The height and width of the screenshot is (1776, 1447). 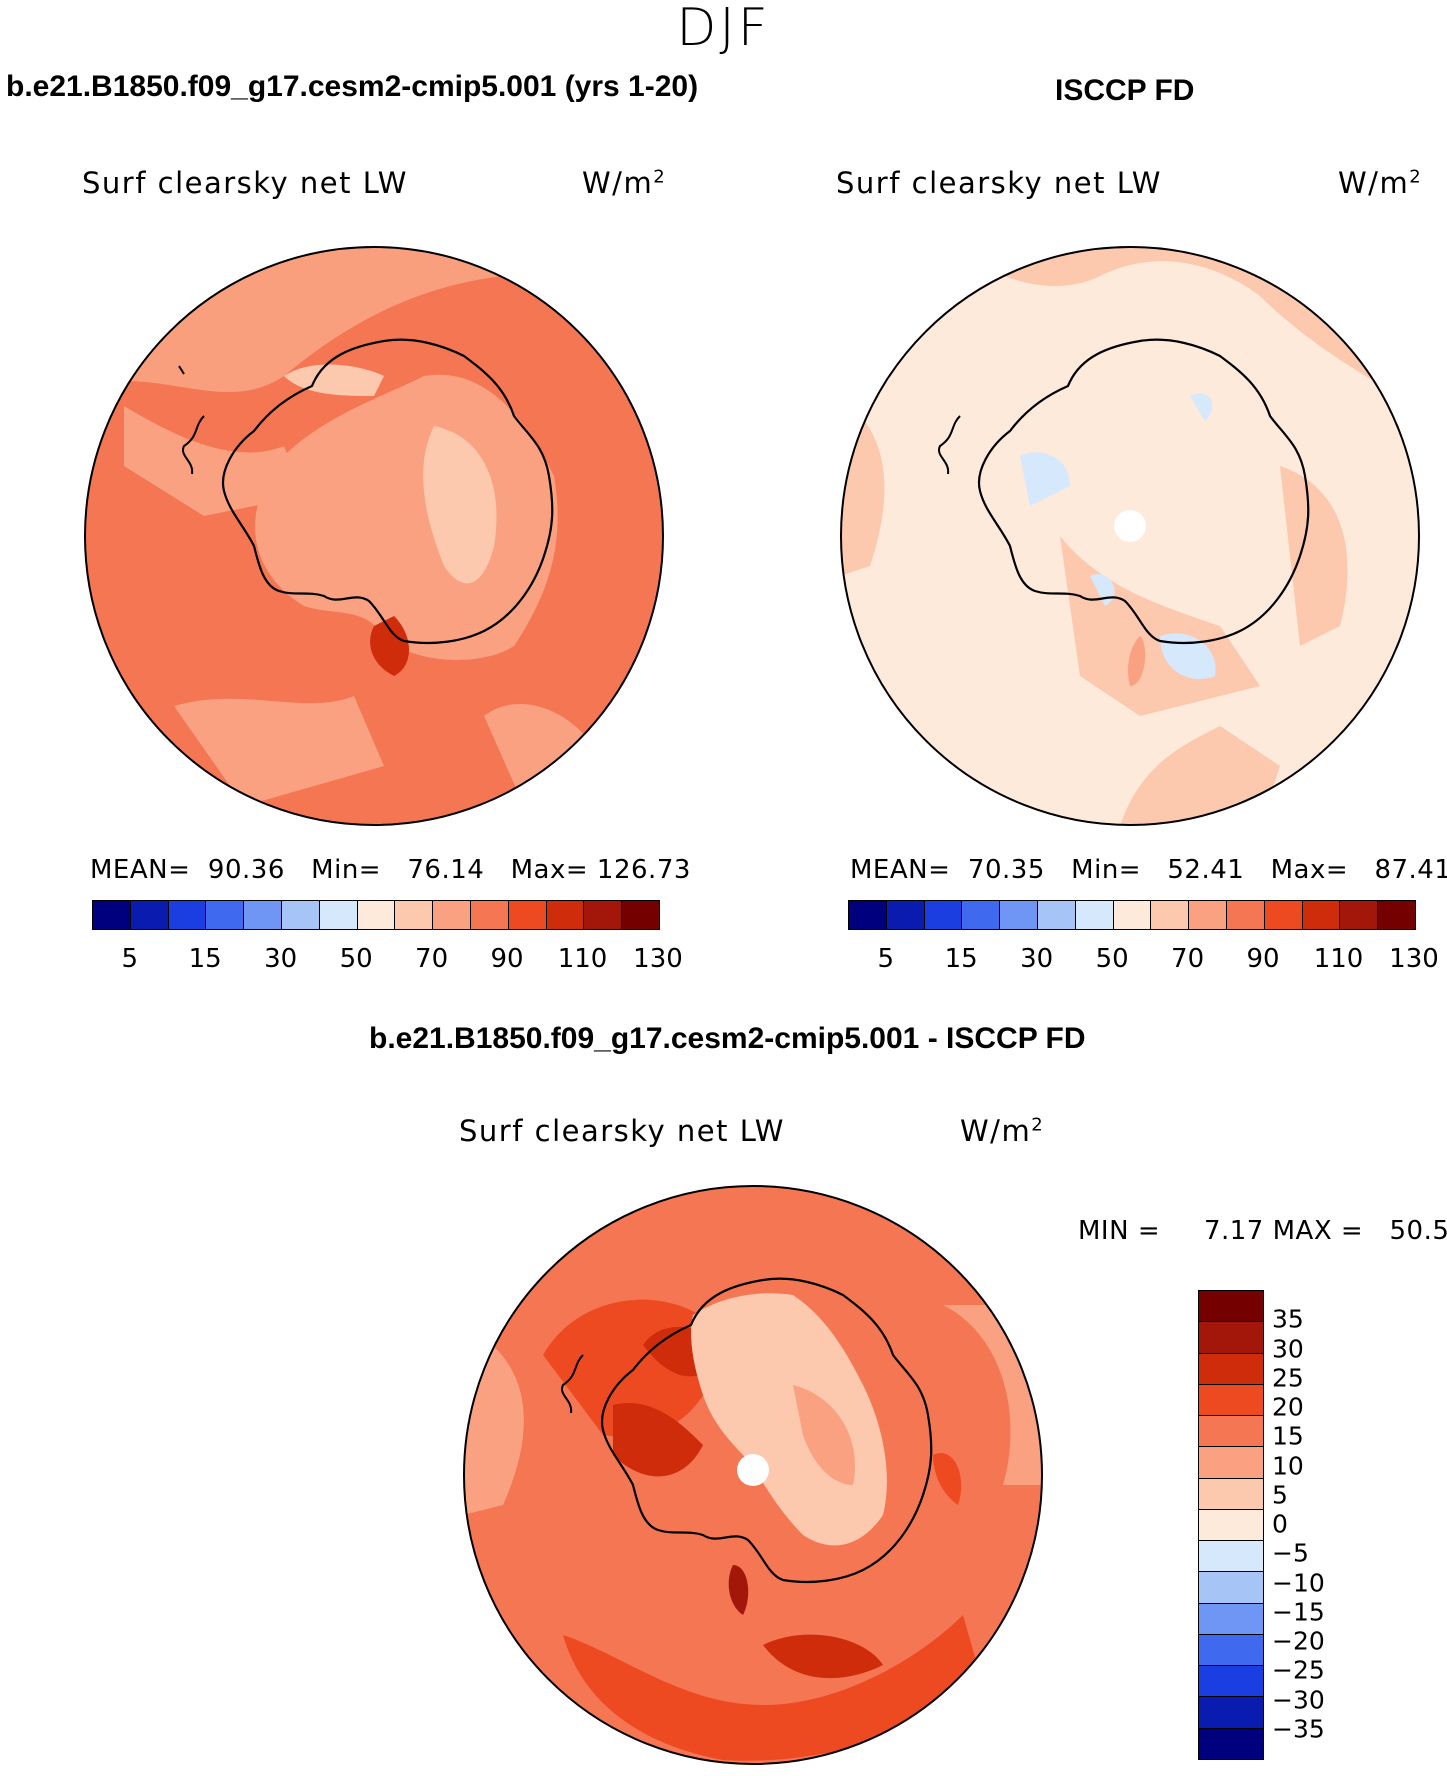 What do you see at coordinates (1298, 1699) in the screenshot?
I see `colorbar-tick-label: −30` at bounding box center [1298, 1699].